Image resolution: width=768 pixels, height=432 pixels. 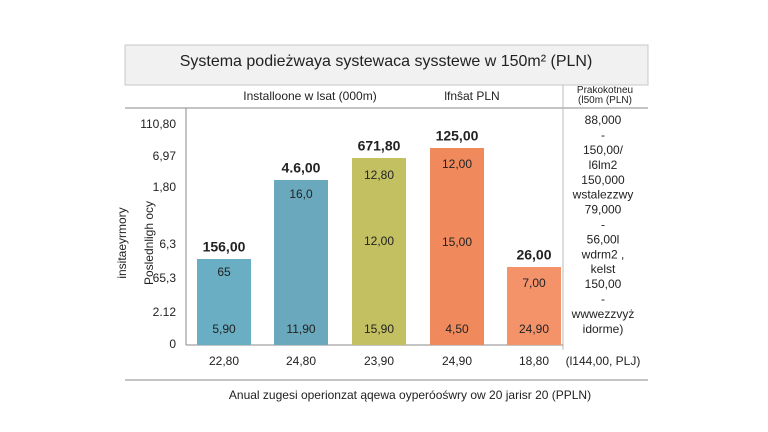 I want to click on y-axis-title: insitaeyrmory, so click(x=122, y=242).